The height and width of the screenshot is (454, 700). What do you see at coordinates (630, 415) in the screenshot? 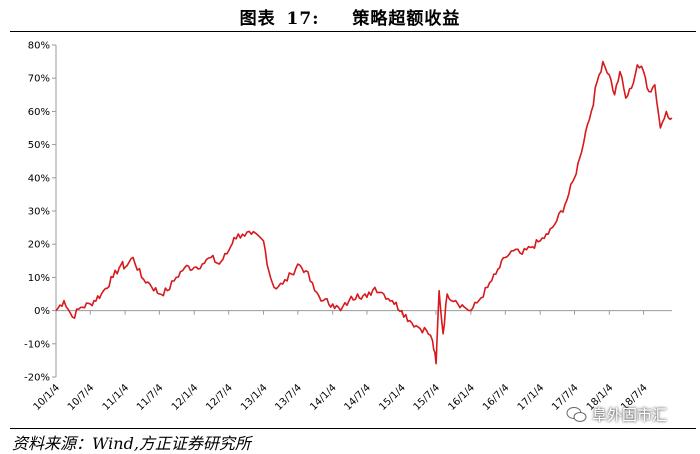
I see `watermark-text: 阜外固市汇` at bounding box center [630, 415].